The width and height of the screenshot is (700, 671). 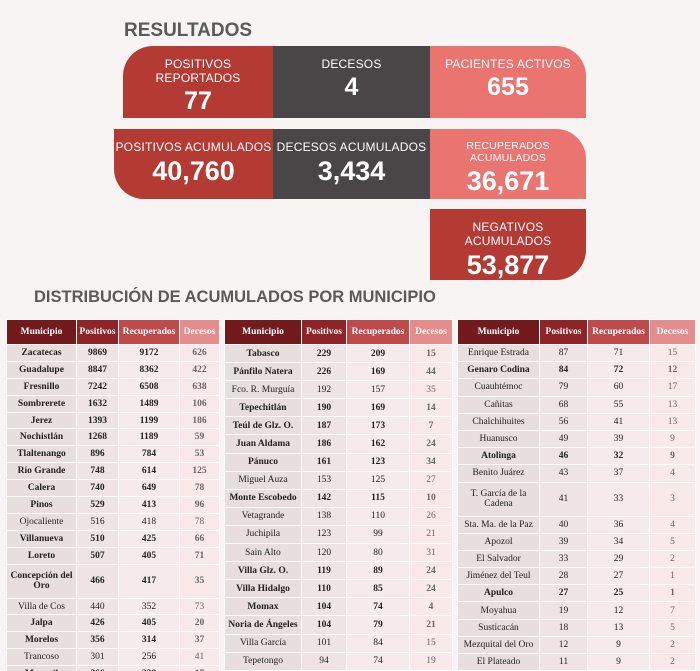 What do you see at coordinates (149, 606) in the screenshot?
I see `recuperados-cell: 352` at bounding box center [149, 606].